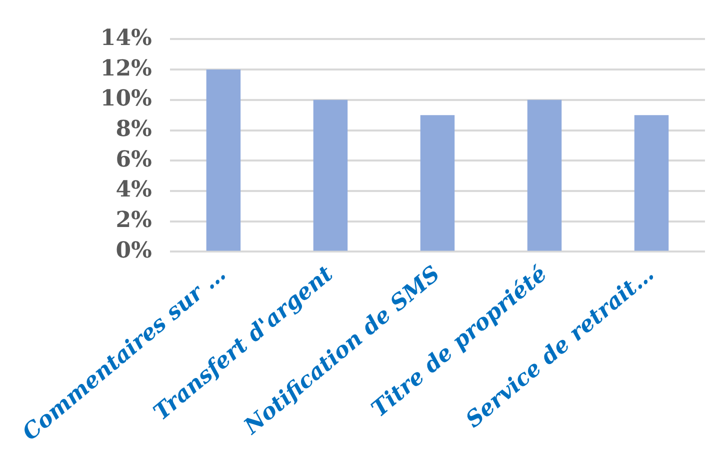 The height and width of the screenshot is (465, 719). Describe the element at coordinates (134, 189) in the screenshot. I see `y-tick-label: 4%` at that location.